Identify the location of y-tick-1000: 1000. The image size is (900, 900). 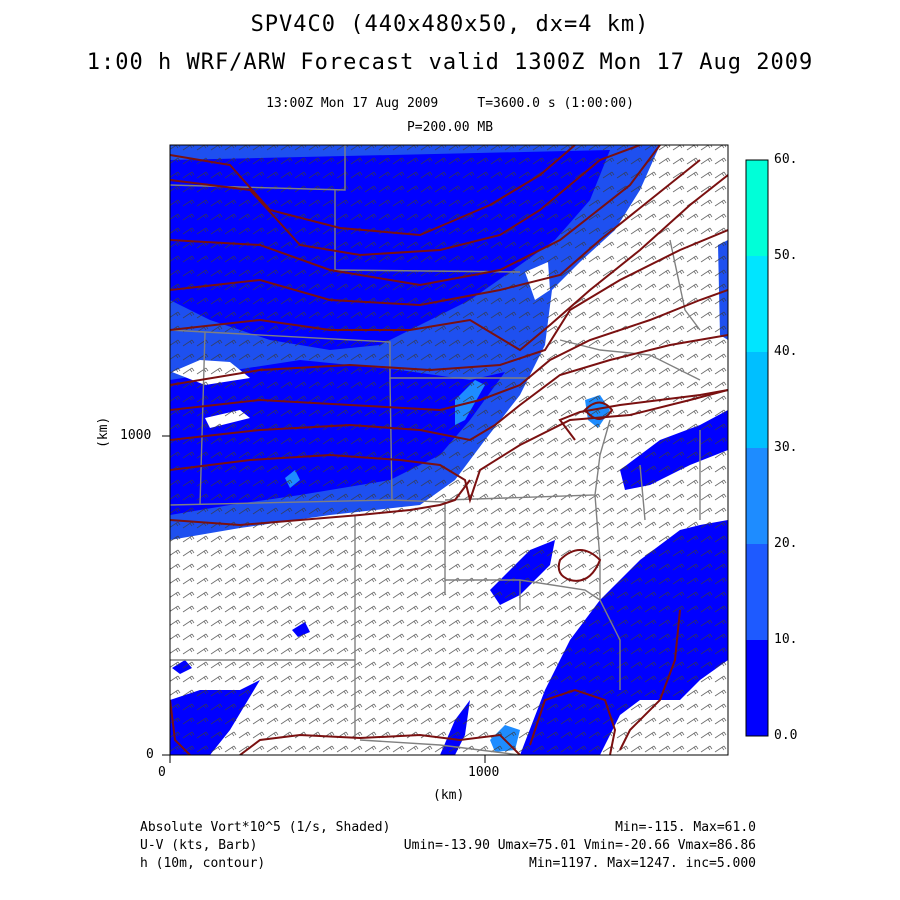
(136, 435).